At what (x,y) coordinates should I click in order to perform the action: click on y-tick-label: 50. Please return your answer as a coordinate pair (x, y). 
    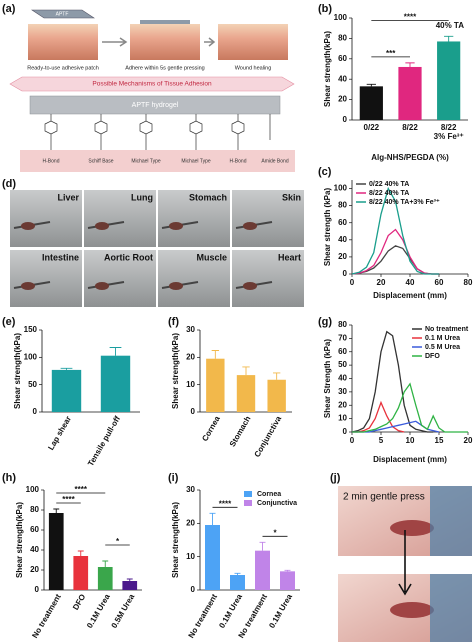
    Looking at the image, I should click on (342, 364).